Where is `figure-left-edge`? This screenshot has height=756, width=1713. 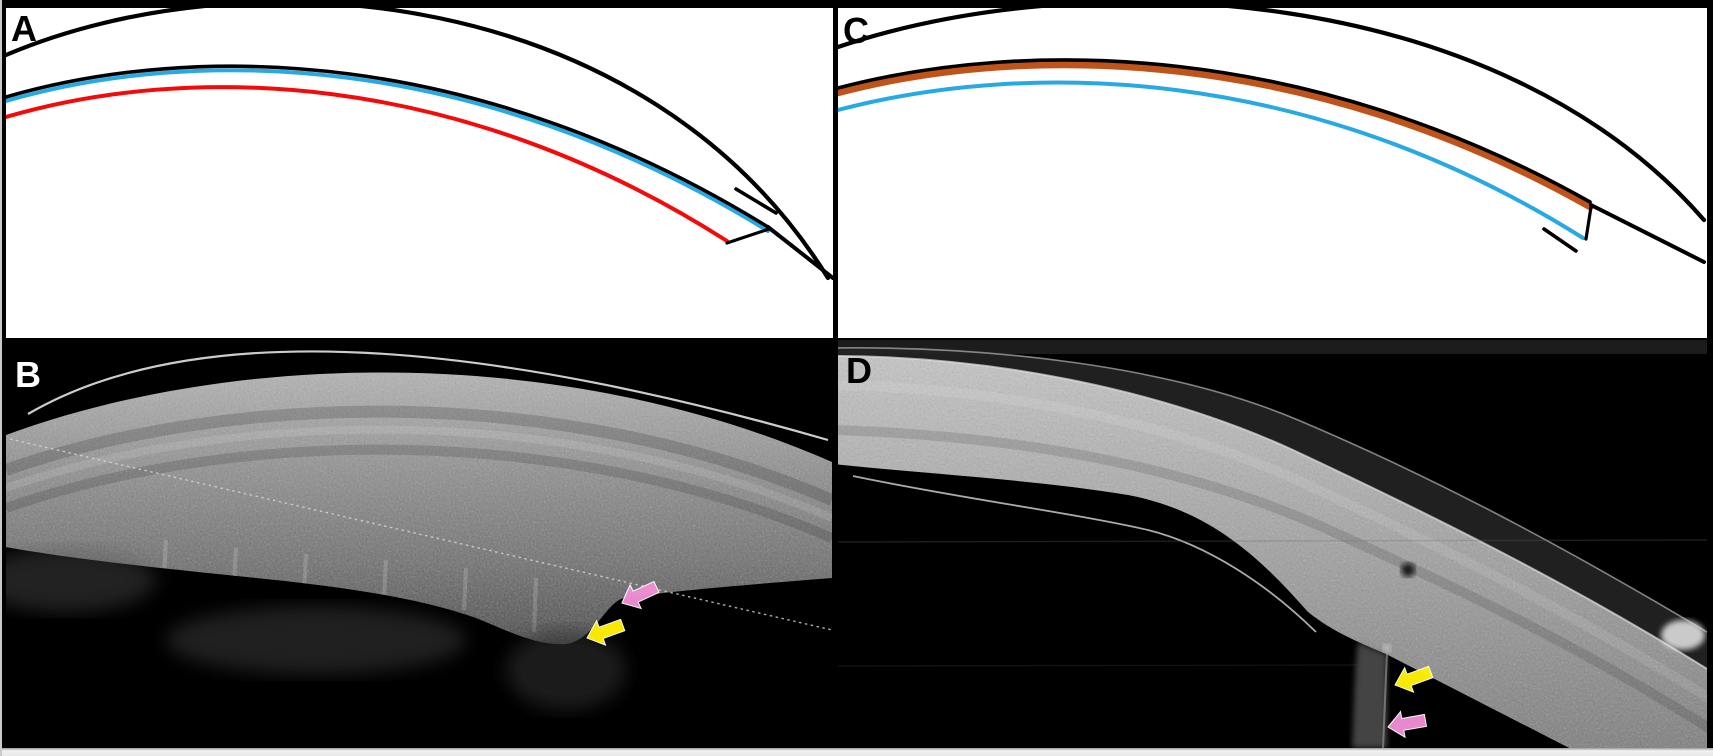 figure-left-edge is located at coordinates (1, 378).